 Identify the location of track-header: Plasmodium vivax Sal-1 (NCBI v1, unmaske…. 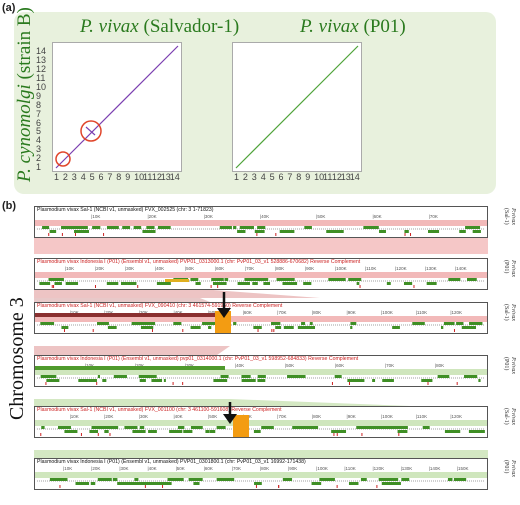
(125, 210).